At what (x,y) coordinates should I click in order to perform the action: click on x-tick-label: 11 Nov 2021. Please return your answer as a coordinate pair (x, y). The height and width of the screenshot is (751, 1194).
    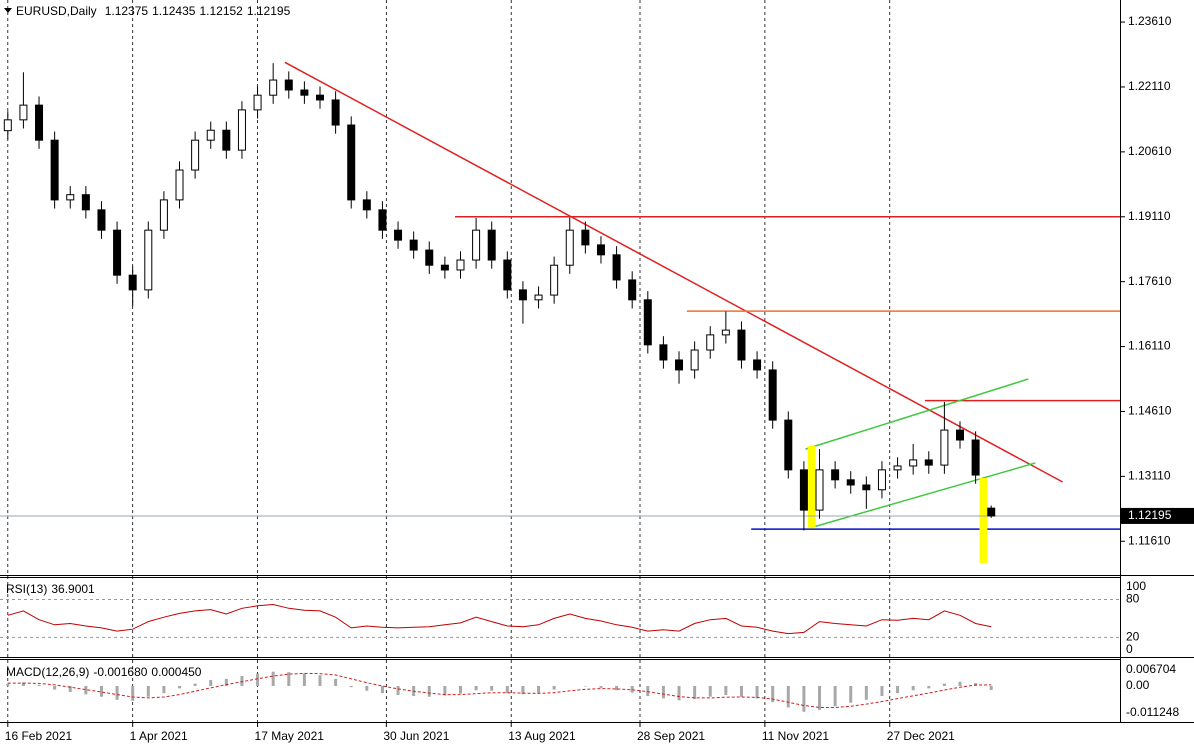
    Looking at the image, I should click on (795, 736).